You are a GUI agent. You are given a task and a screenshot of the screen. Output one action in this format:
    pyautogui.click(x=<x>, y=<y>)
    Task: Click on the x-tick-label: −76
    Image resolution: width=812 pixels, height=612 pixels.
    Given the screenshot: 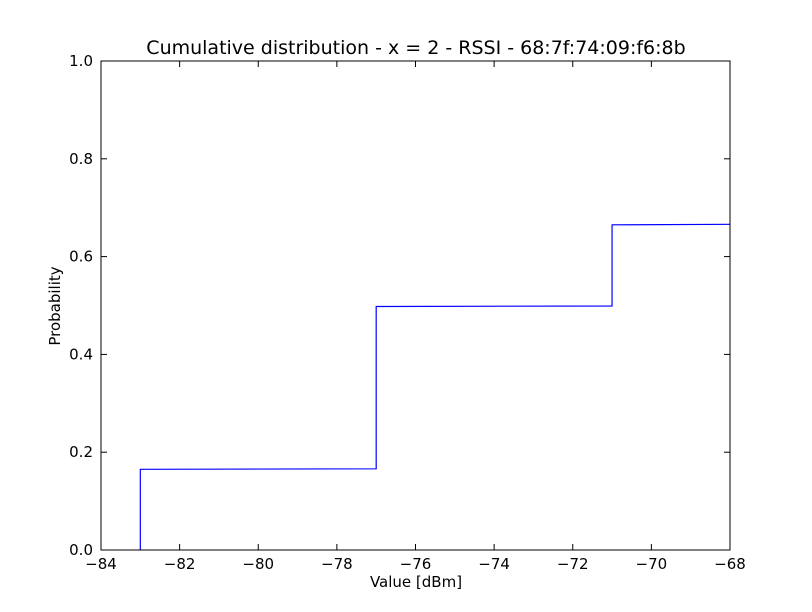 What is the action you would take?
    pyautogui.click(x=416, y=564)
    